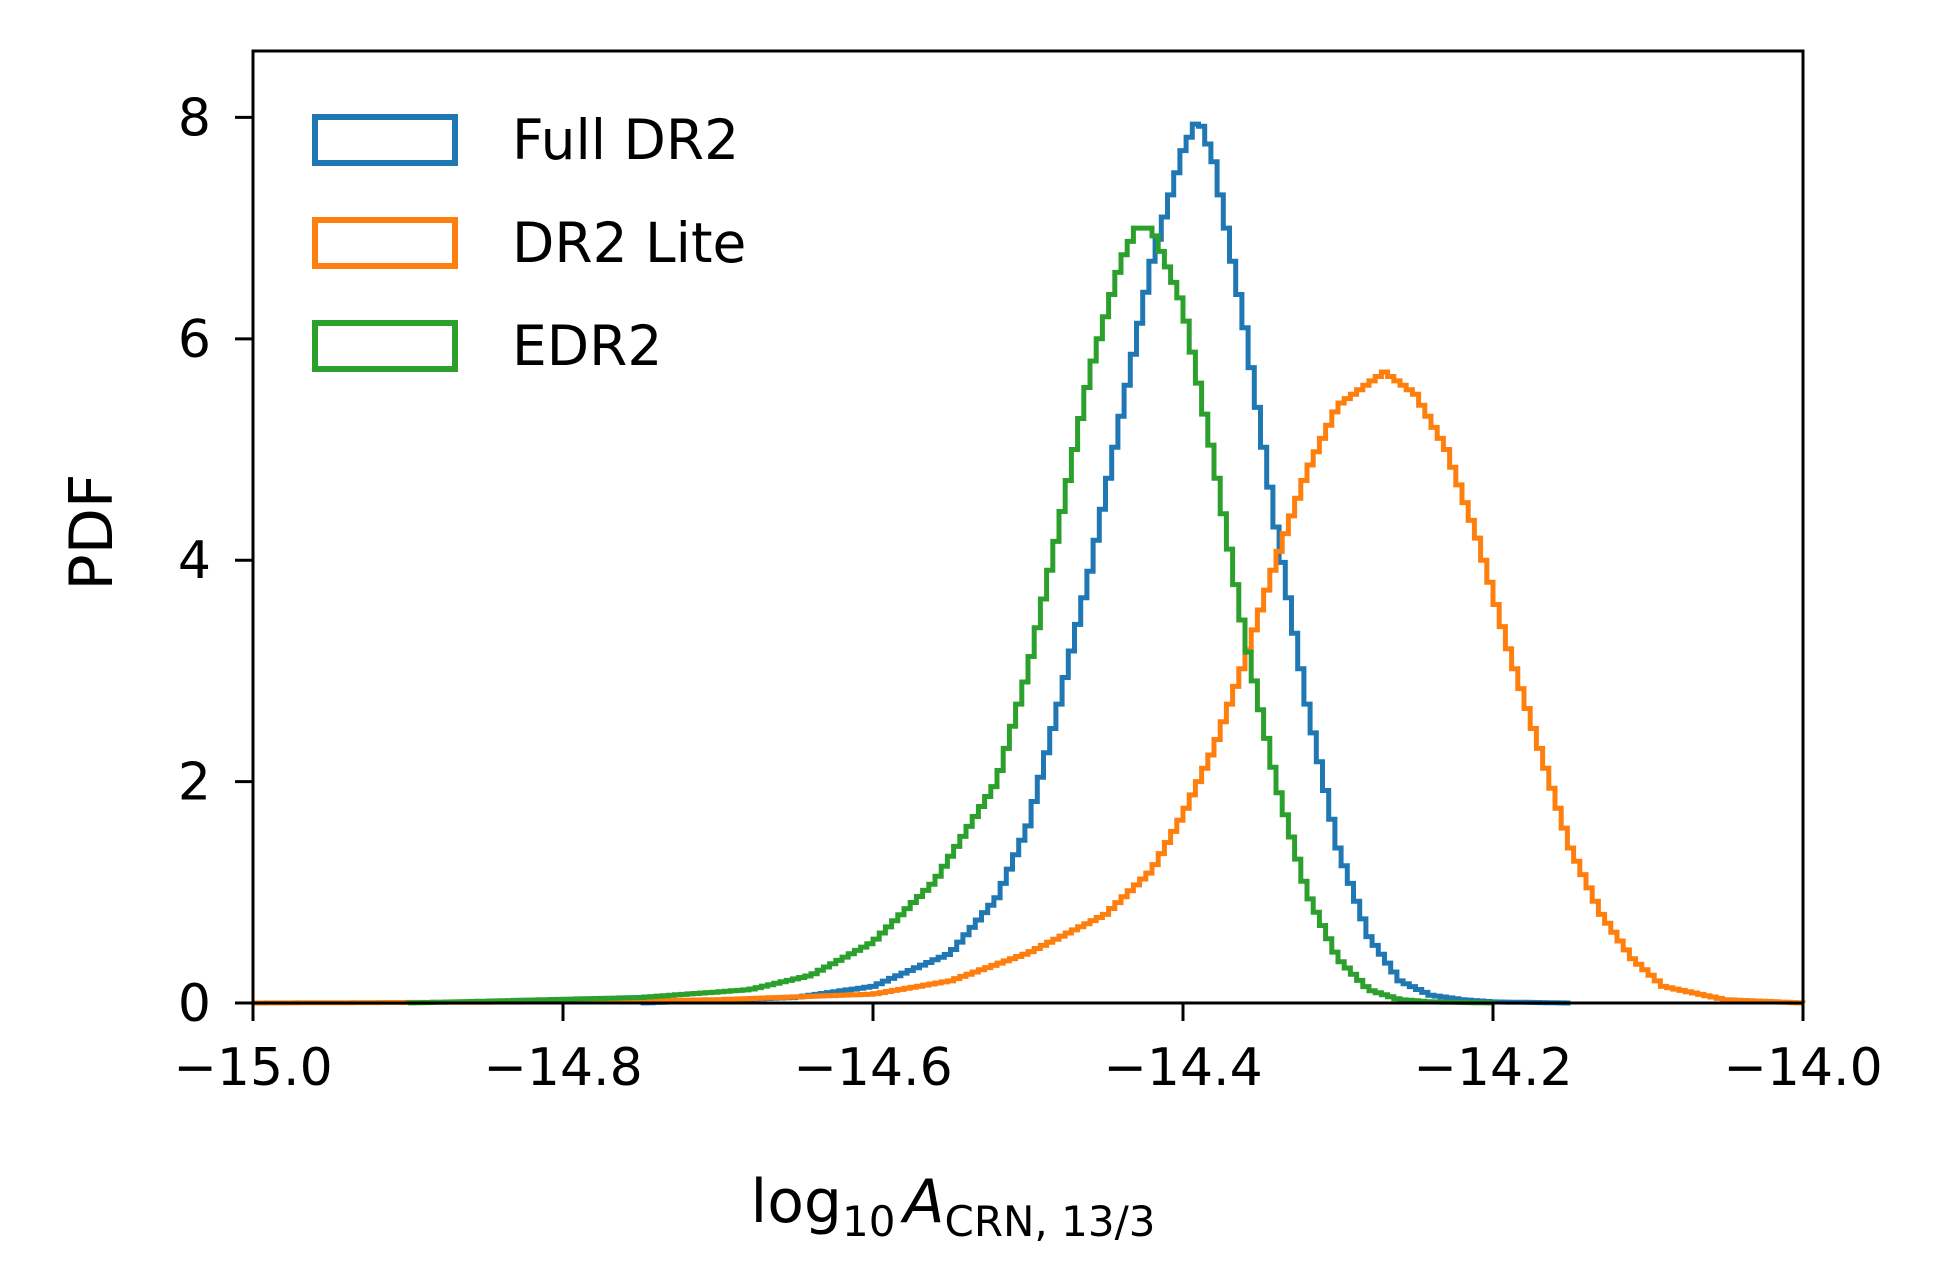 This screenshot has width=1950, height=1283. I want to click on x-tick-label: −14.8, so click(562, 1068).